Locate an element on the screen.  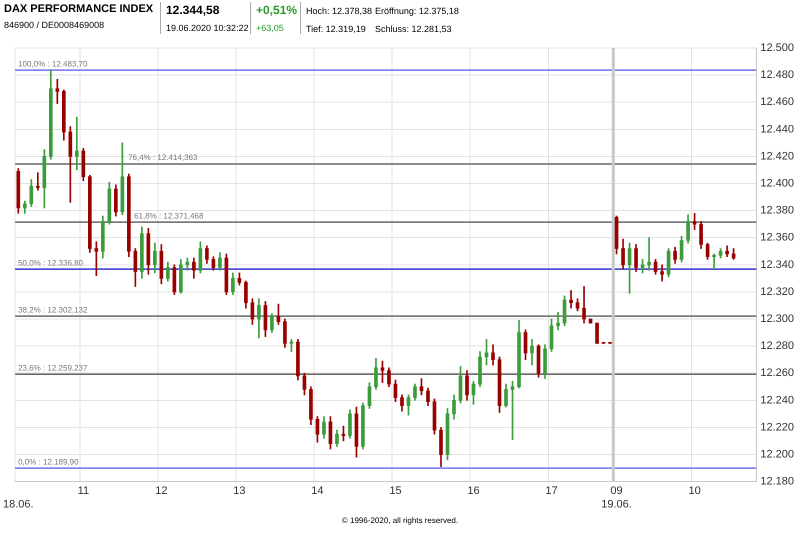
x-tick-label: 09 19.06. is located at coordinates (616, 497).